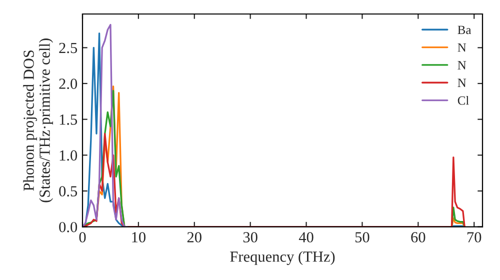 This screenshot has height=280, width=500. Describe the element at coordinates (362, 237) in the screenshot. I see `x-tick-label: 50` at that location.